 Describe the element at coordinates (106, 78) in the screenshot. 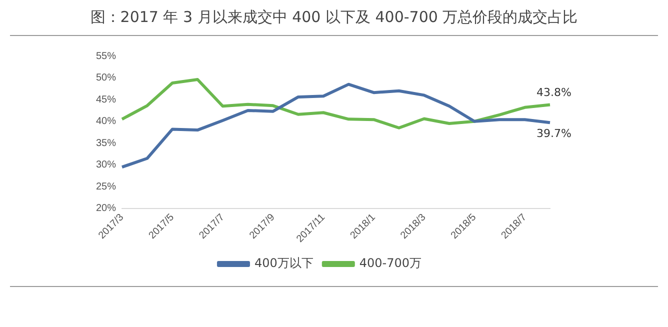

I see `y-tick-label: 50%` at that location.